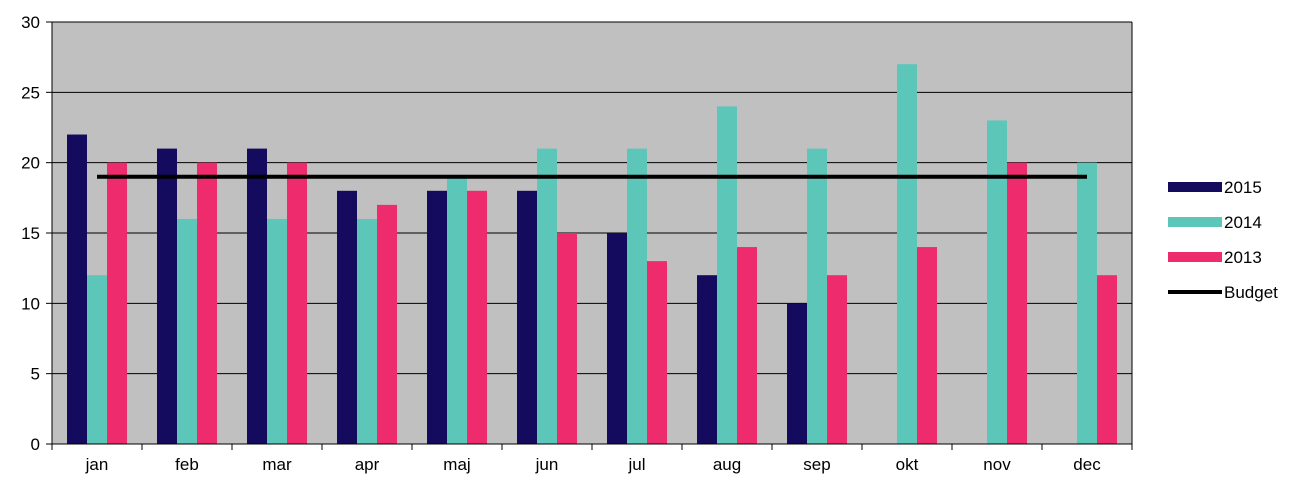  Describe the element at coordinates (1087, 303) in the screenshot. I see `bar-2014-dec` at that location.